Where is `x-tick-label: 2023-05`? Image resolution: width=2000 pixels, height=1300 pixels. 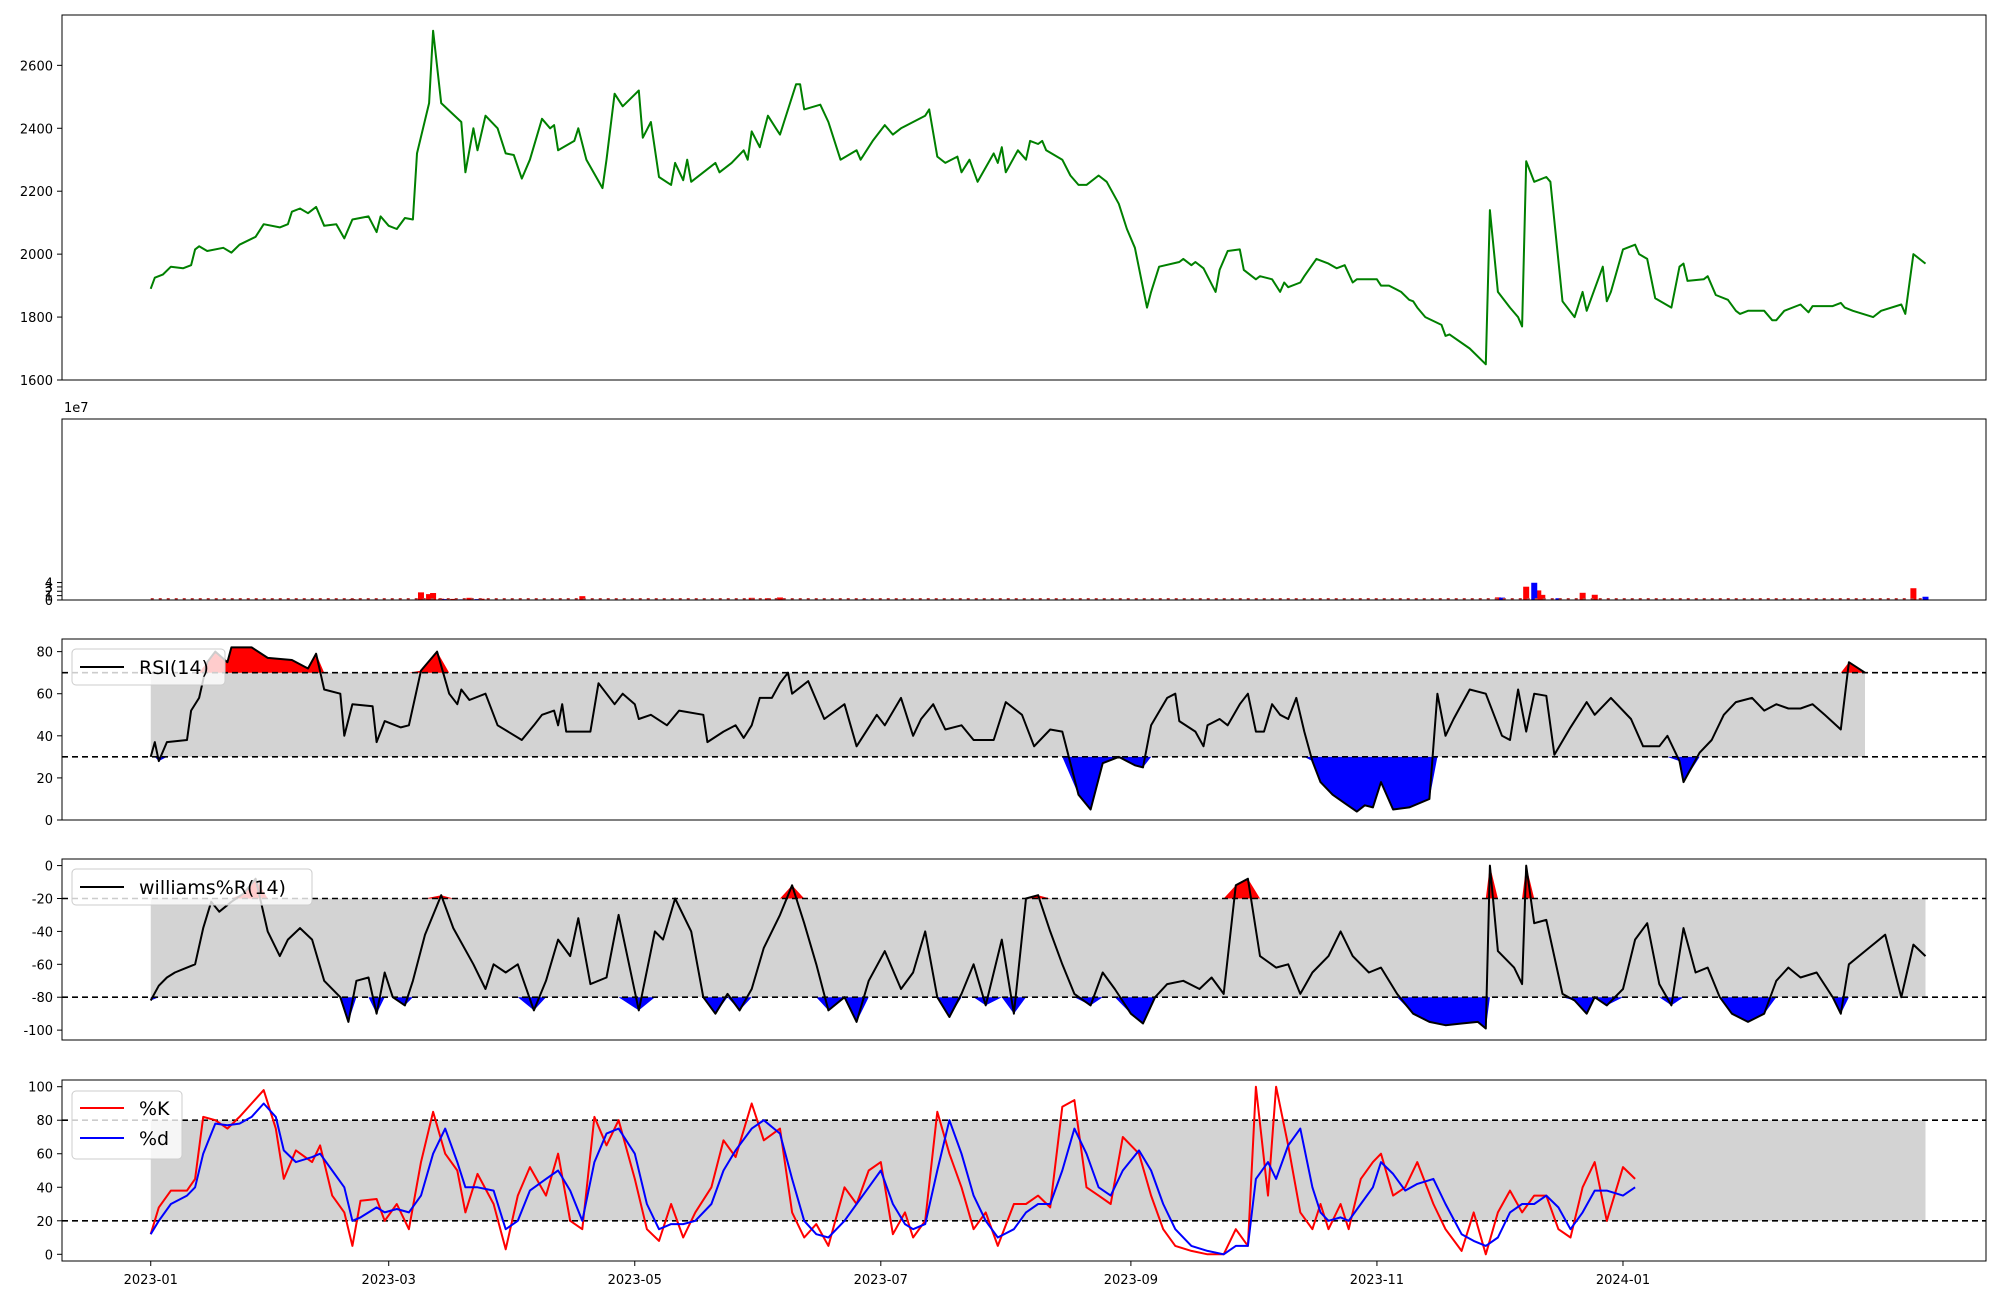
x-tick-label: 2023-05 is located at coordinates (635, 1280).